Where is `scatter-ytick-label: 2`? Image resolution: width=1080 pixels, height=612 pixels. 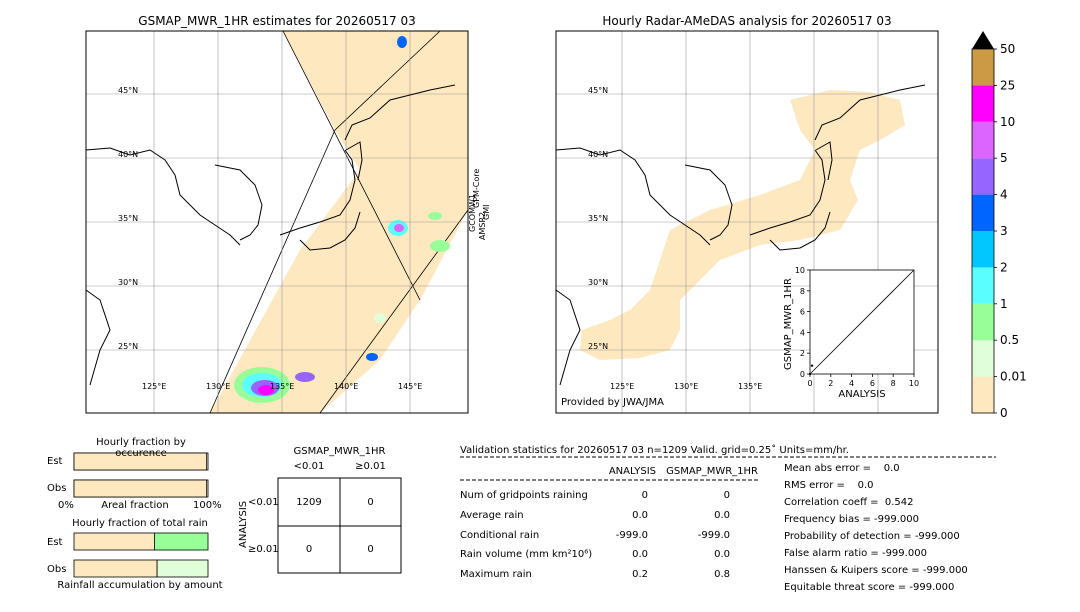
scatter-ytick-label: 2 is located at coordinates (802, 353).